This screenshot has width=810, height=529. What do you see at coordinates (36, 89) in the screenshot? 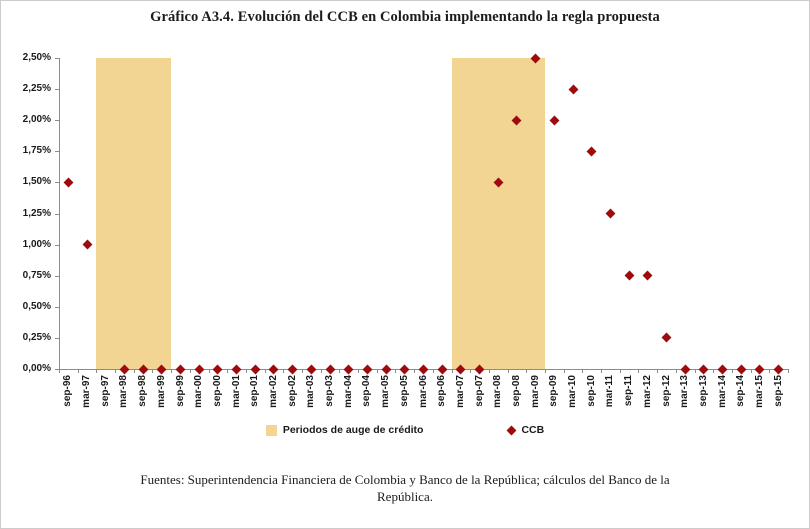
I see `y-axis-label: 2,25%` at bounding box center [36, 89].